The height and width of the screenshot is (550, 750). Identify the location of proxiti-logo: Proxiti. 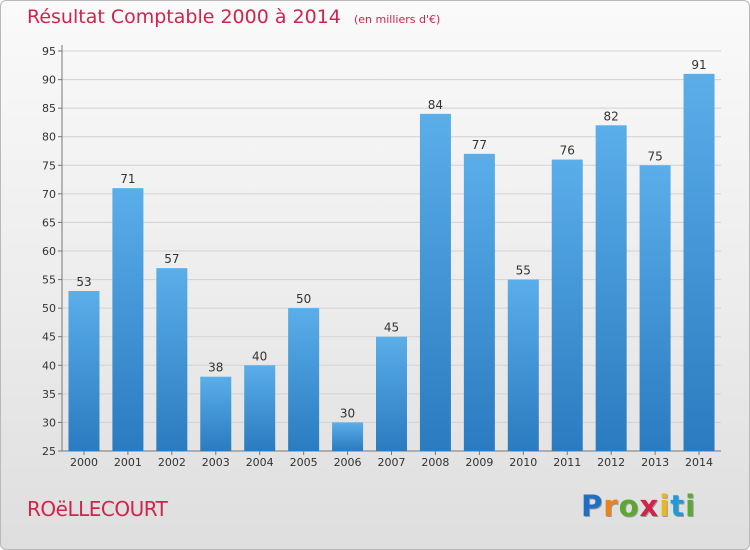
(638, 506).